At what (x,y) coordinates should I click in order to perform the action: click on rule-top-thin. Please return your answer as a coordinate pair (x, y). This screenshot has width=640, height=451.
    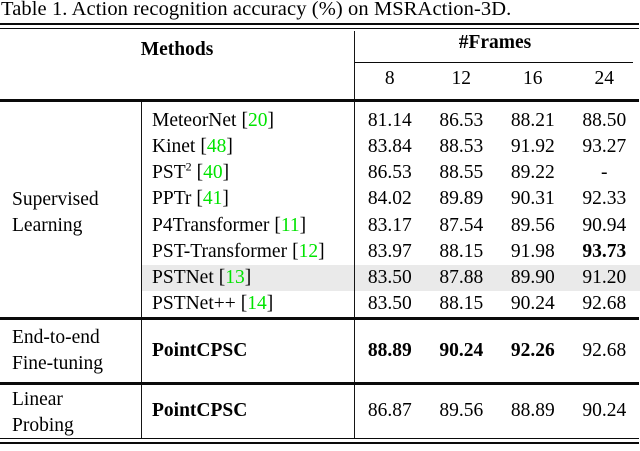
    Looking at the image, I should click on (319, 28).